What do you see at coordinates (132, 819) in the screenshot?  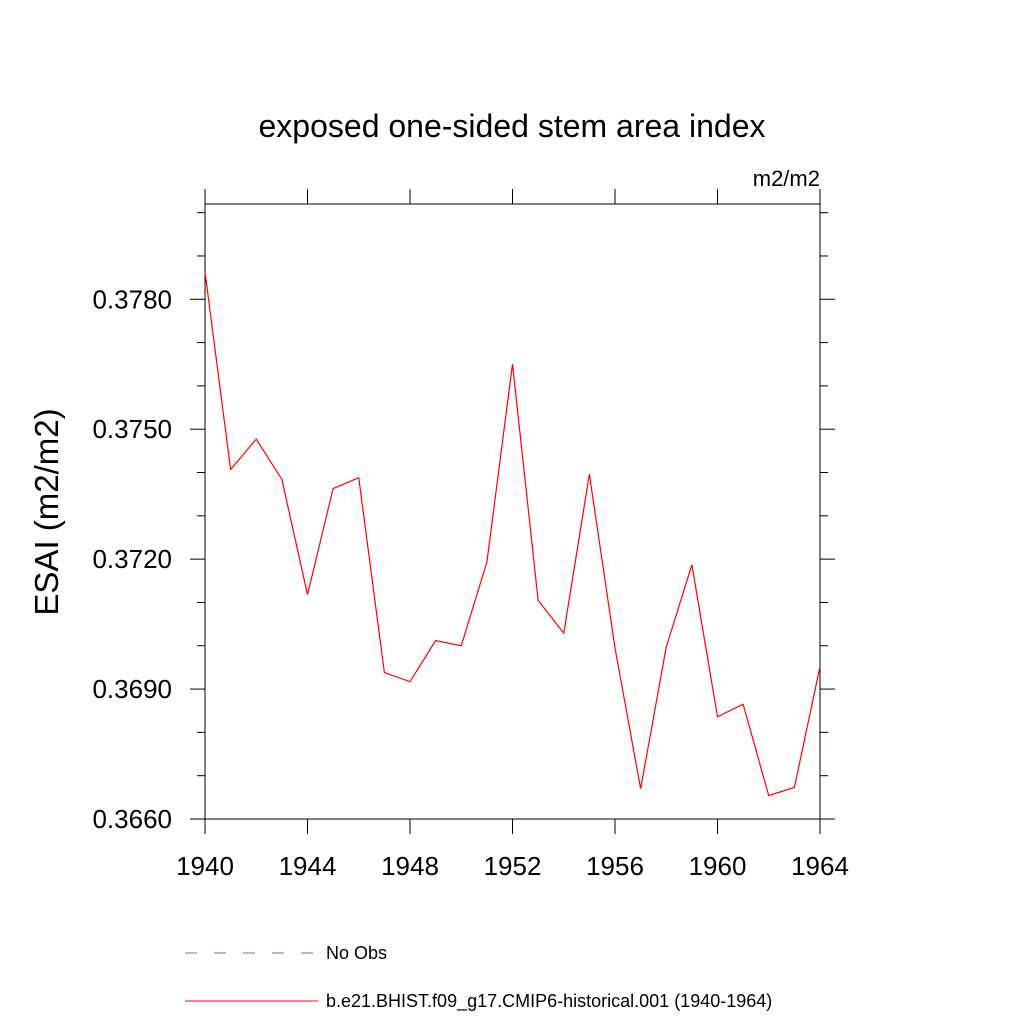 I see `y-tick-label: 0.3660` at bounding box center [132, 819].